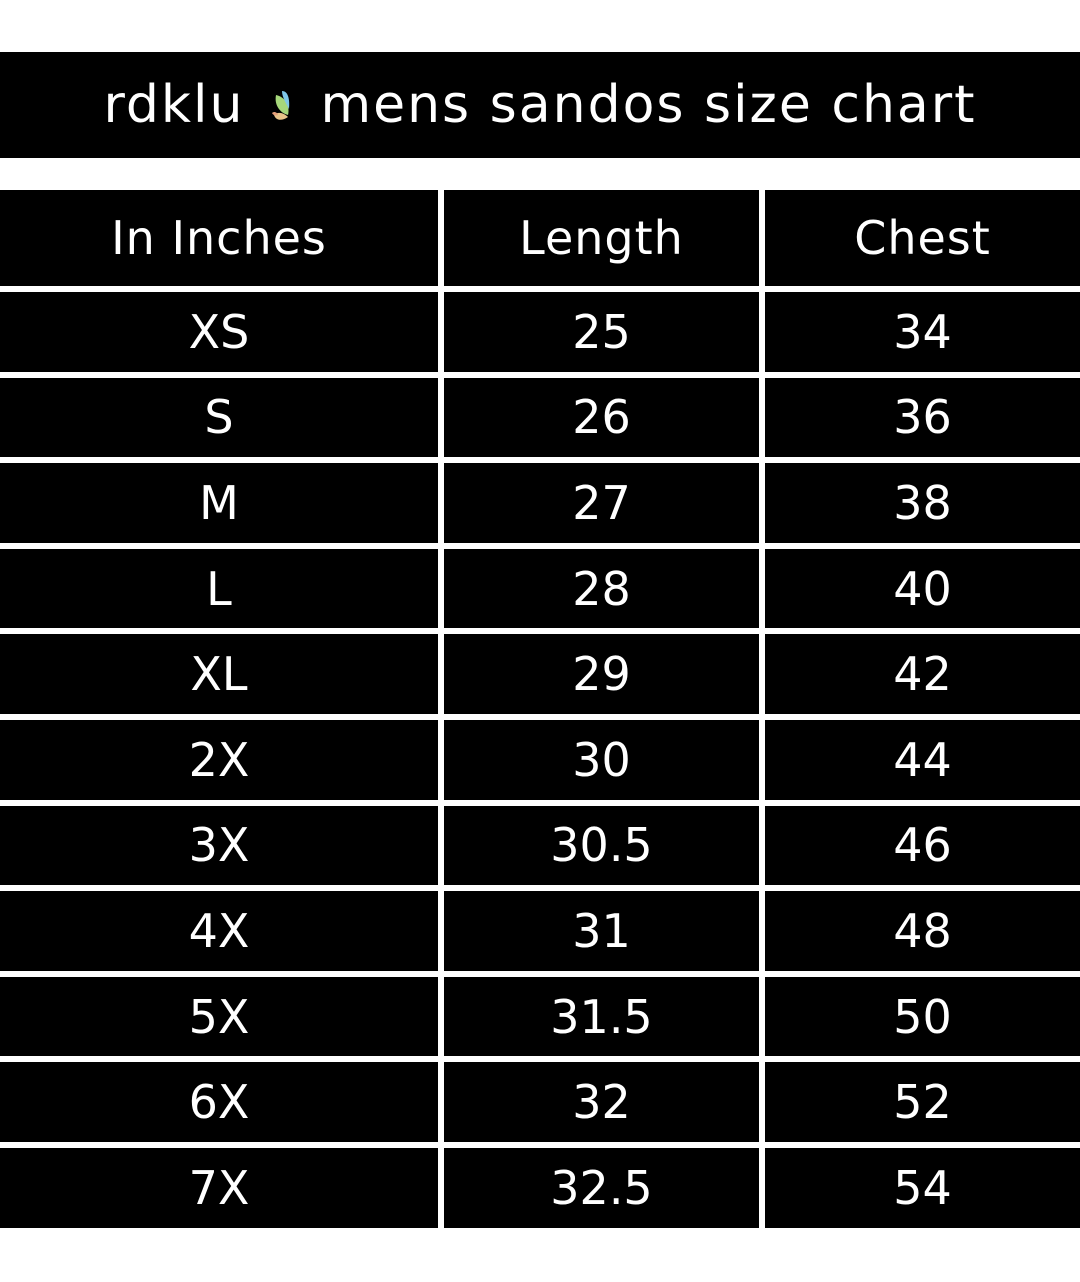 The image size is (1080, 1282). I want to click on title-text: mens sandos size chart, so click(648, 105).